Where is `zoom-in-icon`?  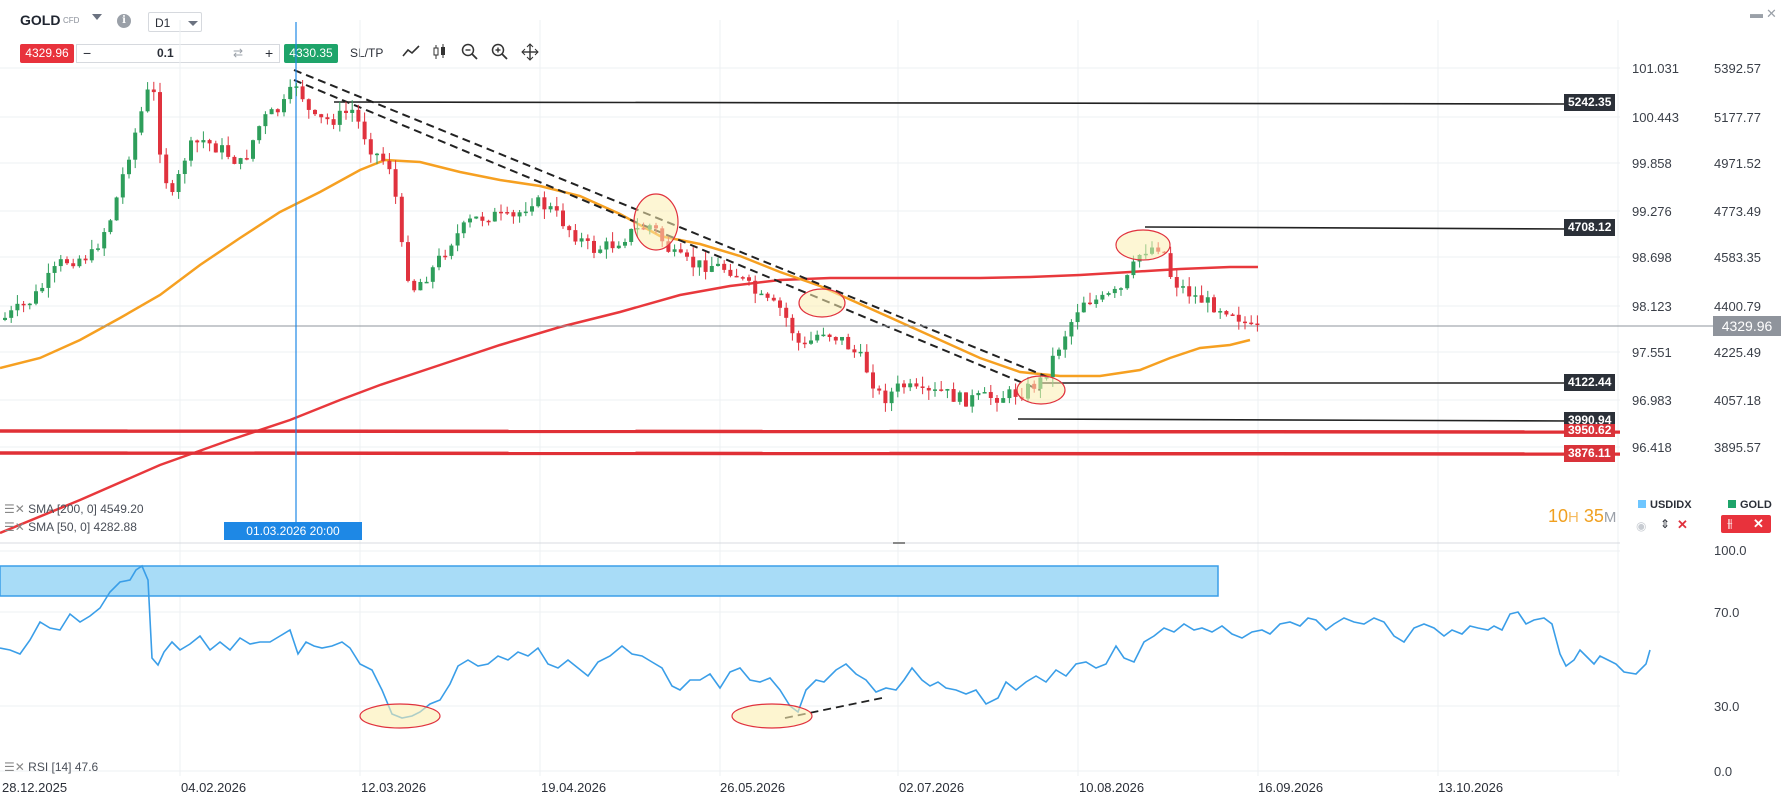 zoom-in-icon is located at coordinates (500, 52).